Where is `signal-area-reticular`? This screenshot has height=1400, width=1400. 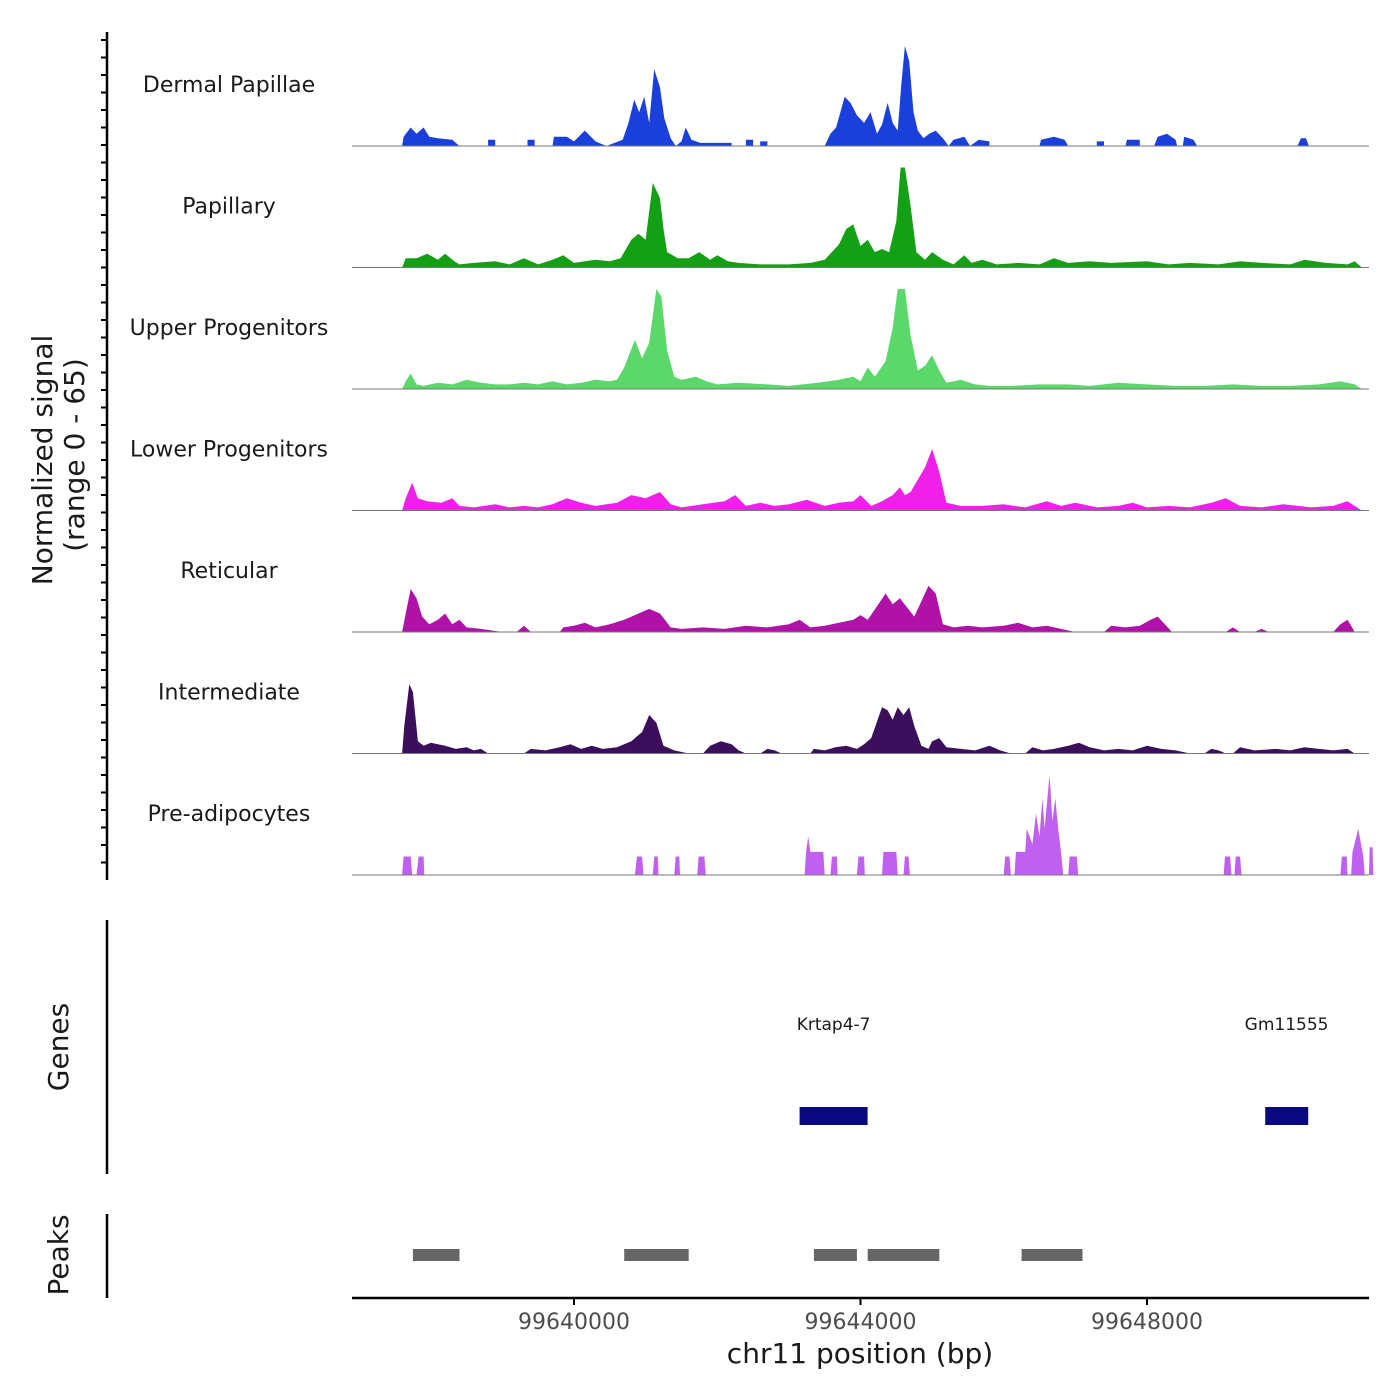 signal-area-reticular is located at coordinates (878, 608).